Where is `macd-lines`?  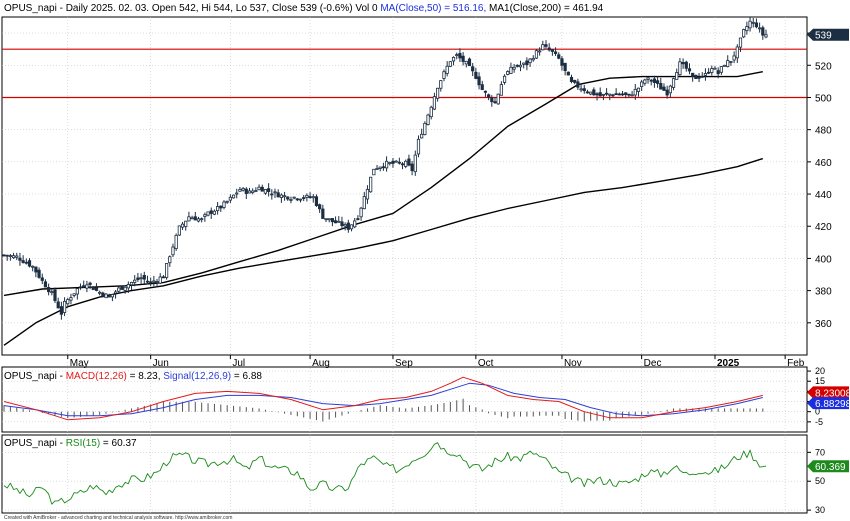 macd-lines is located at coordinates (383, 398).